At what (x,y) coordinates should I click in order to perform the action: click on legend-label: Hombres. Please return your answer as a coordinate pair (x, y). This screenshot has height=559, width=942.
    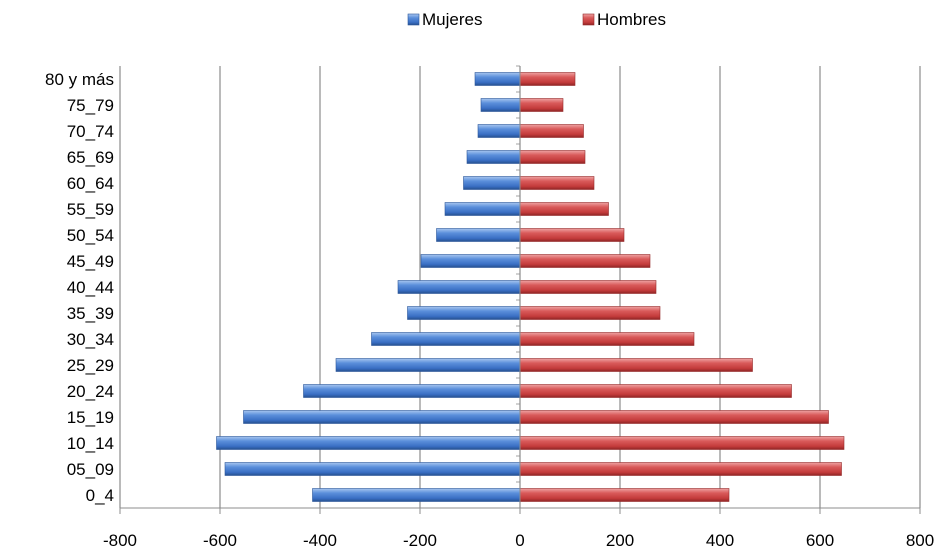
    Looking at the image, I should click on (631, 19).